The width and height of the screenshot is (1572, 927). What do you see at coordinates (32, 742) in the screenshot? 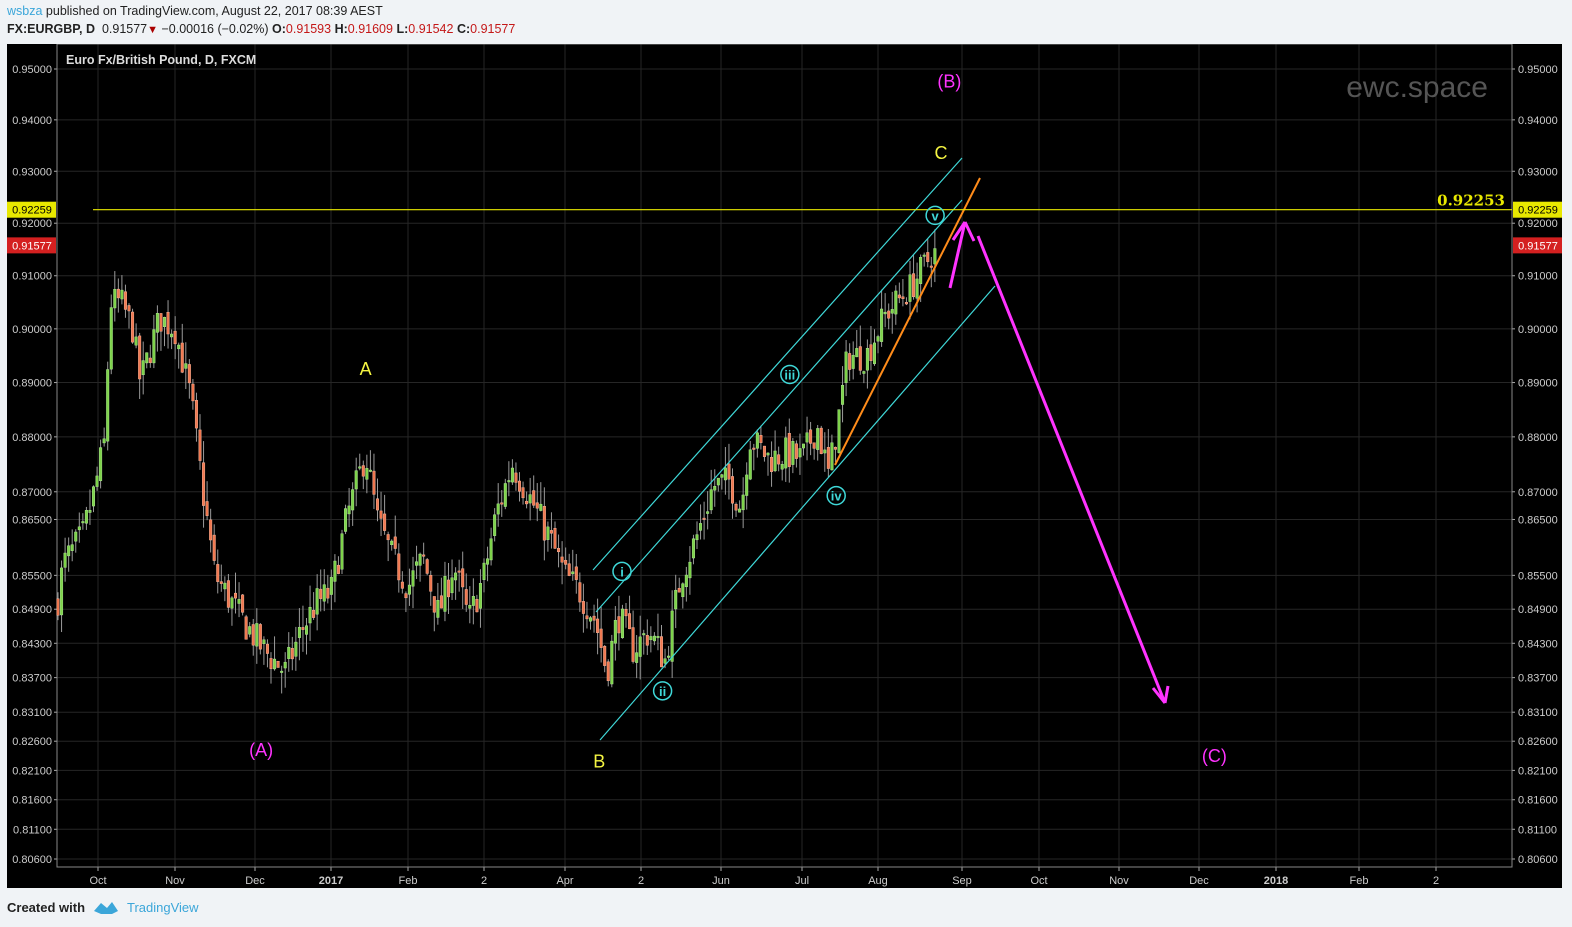
I see `left-price-label: 0.82600` at bounding box center [32, 742].